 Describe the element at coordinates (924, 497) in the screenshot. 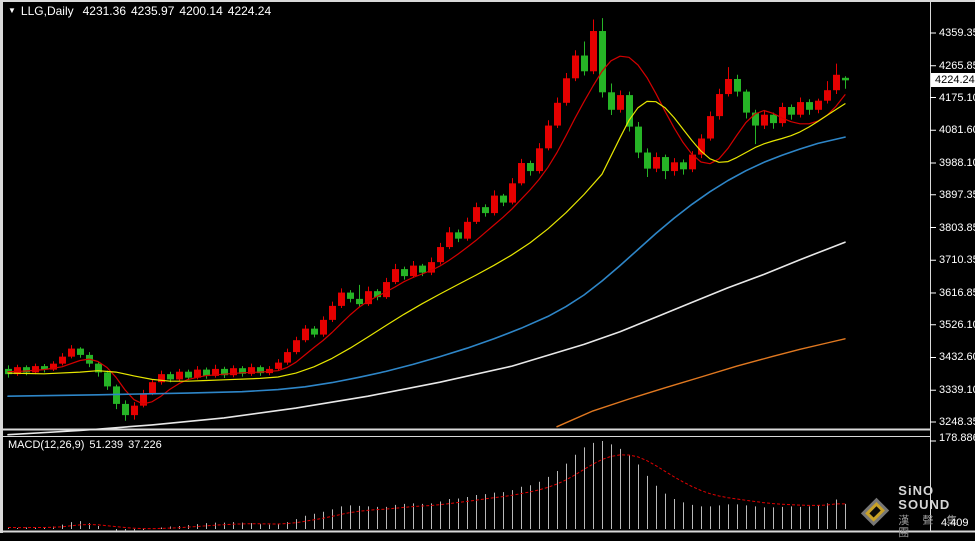

I see `watermark-title: SiNO SOUND` at that location.